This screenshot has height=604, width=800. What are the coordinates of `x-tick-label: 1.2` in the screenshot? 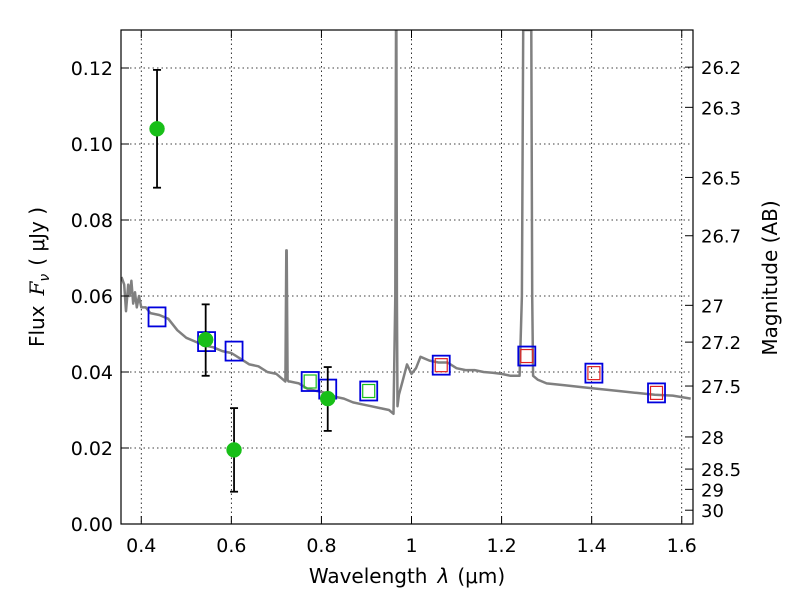 It's located at (501, 546).